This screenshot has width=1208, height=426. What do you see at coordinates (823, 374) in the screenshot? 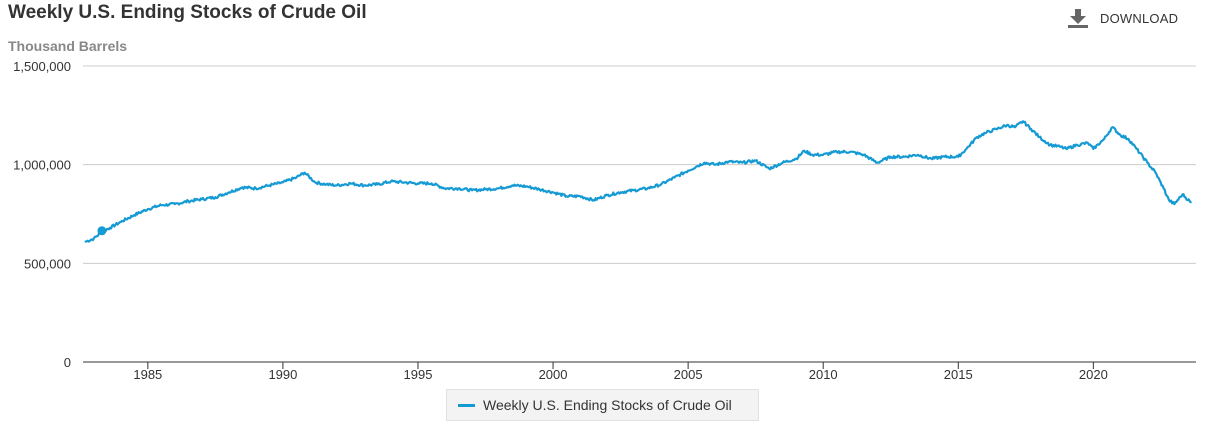
I see `x-tick-label: 2010` at bounding box center [823, 374].